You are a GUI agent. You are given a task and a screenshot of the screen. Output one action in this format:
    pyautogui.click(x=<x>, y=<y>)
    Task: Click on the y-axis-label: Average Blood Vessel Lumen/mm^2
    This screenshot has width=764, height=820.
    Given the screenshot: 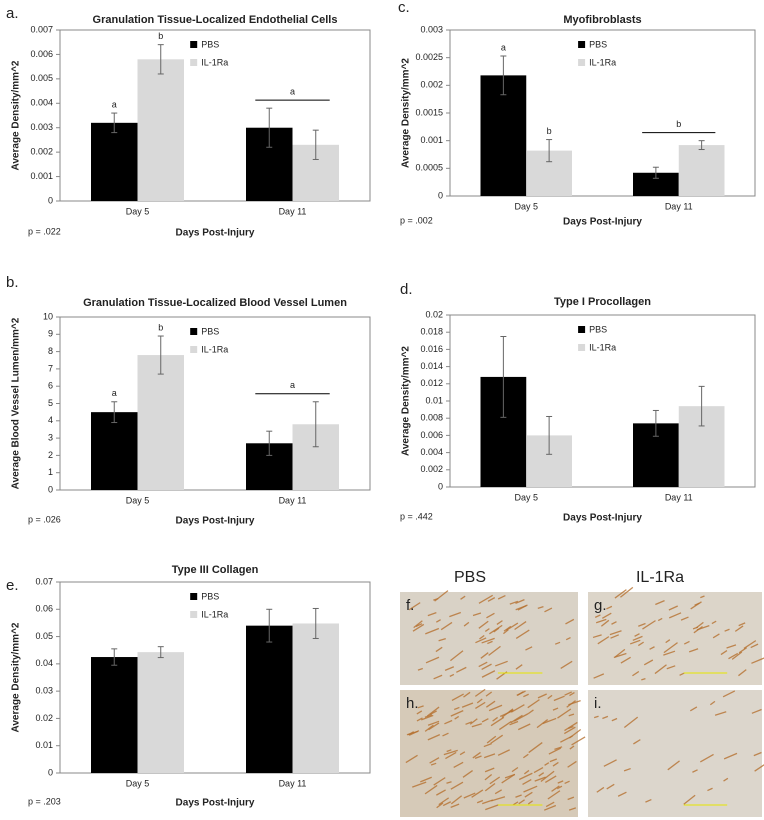 What is the action you would take?
    pyautogui.click(x=16, y=403)
    